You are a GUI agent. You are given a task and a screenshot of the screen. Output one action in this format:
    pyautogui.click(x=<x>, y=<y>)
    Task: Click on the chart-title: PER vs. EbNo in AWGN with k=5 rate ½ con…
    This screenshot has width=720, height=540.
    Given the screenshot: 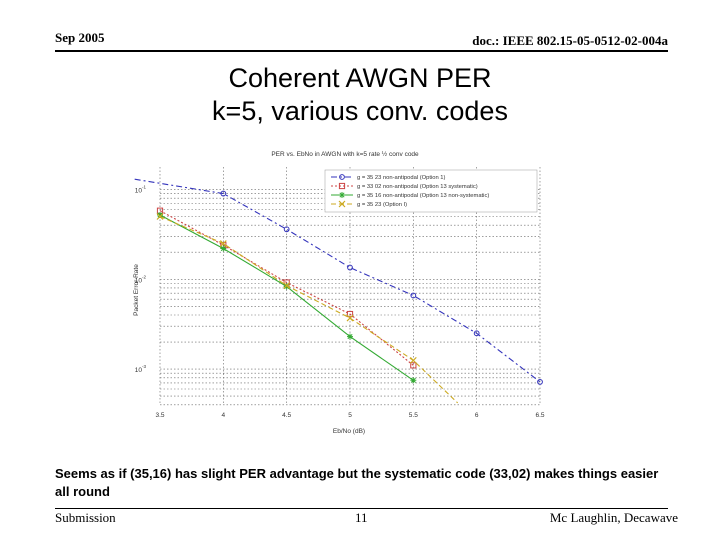 What is the action you would take?
    pyautogui.click(x=345, y=154)
    